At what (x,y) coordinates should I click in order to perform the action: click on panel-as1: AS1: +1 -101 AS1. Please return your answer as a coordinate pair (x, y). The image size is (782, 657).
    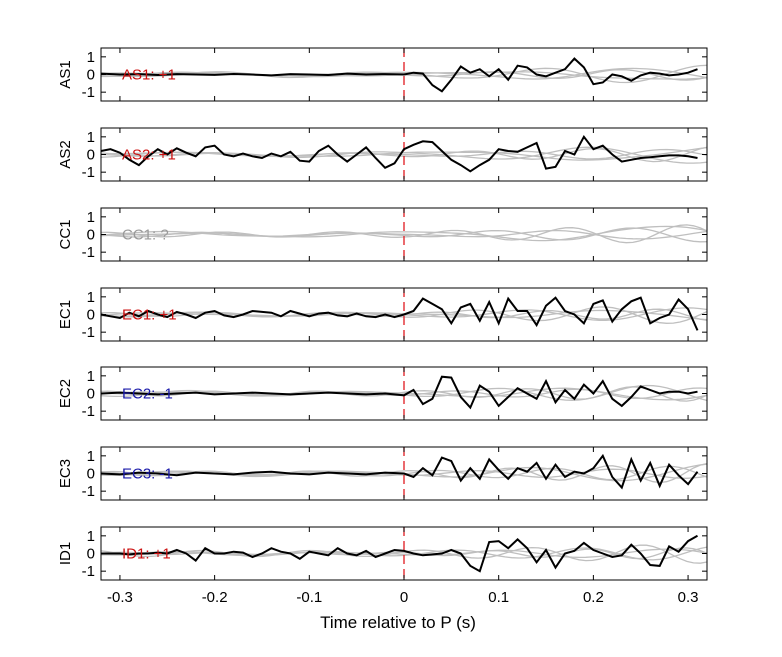
    Looking at the image, I should click on (382, 74).